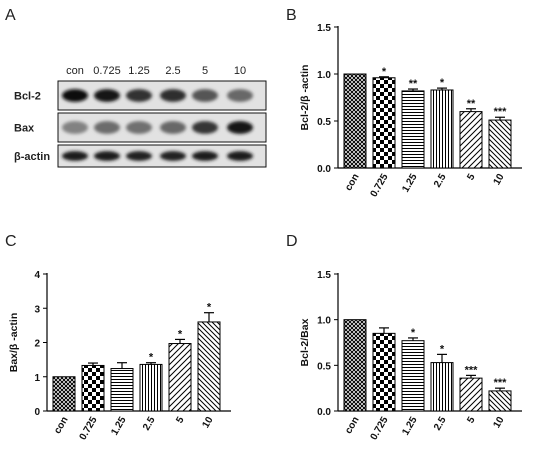 The width and height of the screenshot is (550, 449). Describe the element at coordinates (24, 129) in the screenshot. I see `blot-row-label: Bax` at that location.